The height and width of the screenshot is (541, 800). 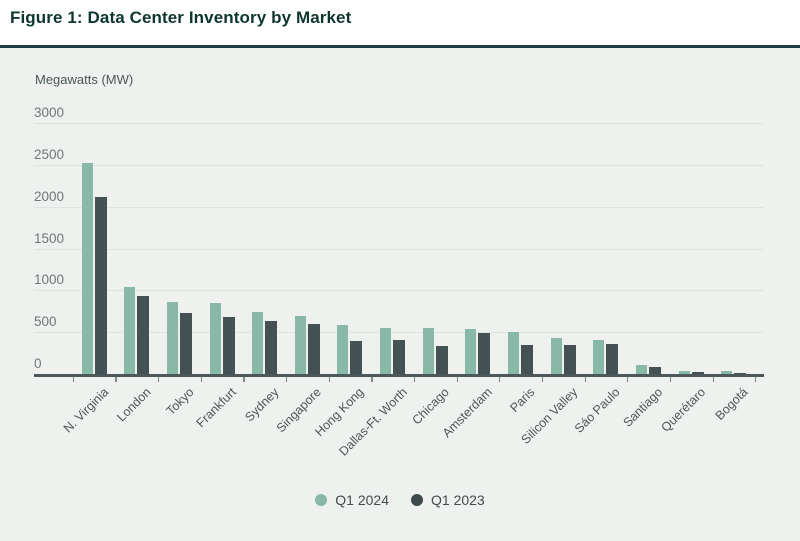 I want to click on x-tick-label-text: Sáo Paulo, so click(x=597, y=410).